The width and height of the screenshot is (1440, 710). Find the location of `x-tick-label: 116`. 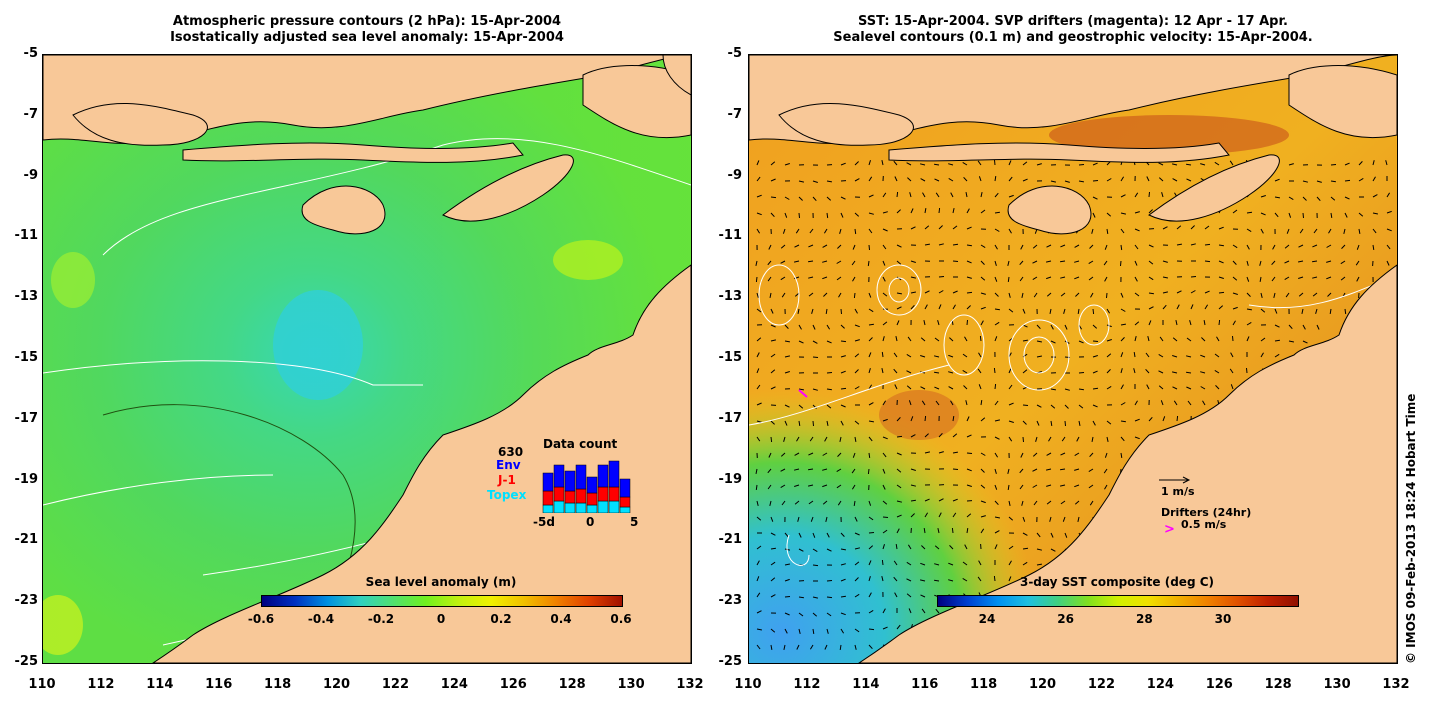

x-tick-label: 116 is located at coordinates (925, 684).